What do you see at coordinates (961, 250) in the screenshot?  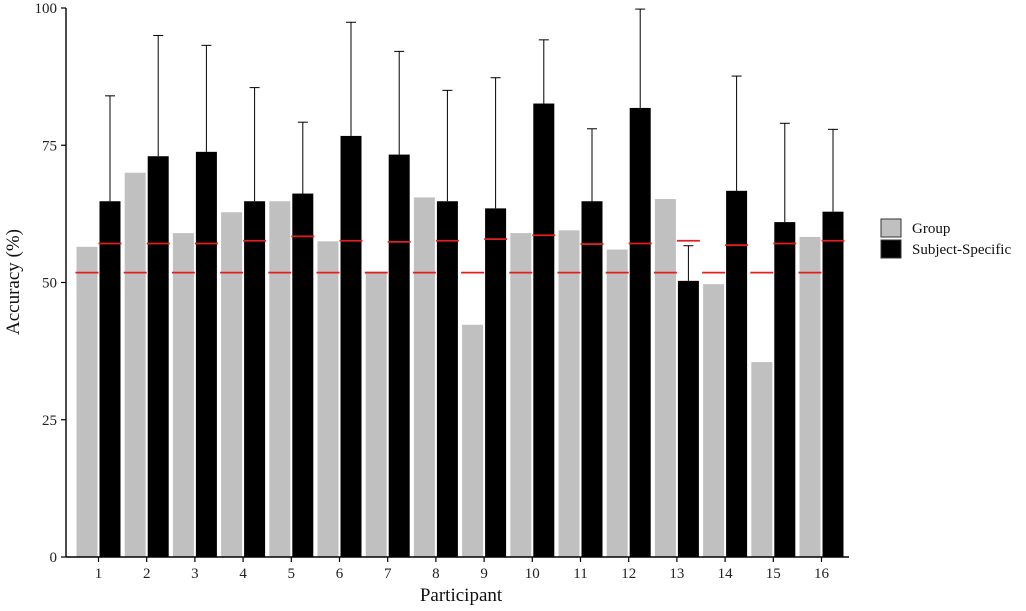 I see `legend-label-subject-specific: Subject-Specific` at bounding box center [961, 250].